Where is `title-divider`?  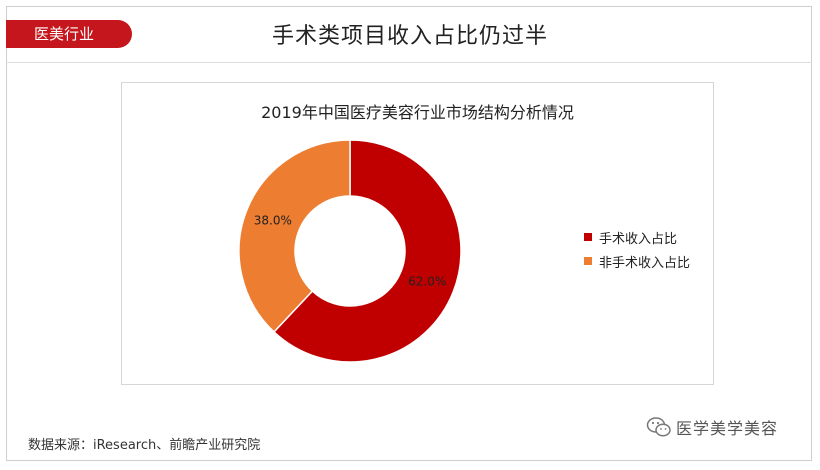 title-divider is located at coordinates (409, 62).